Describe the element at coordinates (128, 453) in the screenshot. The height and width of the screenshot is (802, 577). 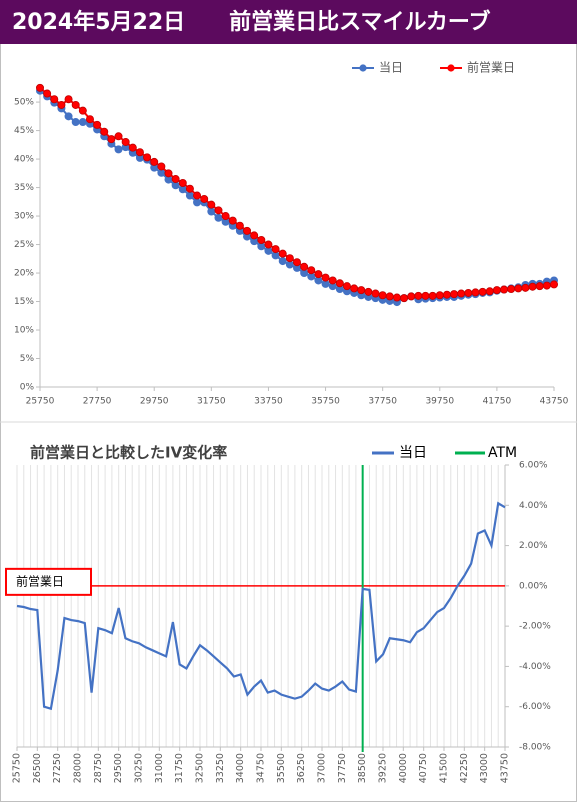
I see `chart-title: 前営業日と比較したIV変化率` at that location.